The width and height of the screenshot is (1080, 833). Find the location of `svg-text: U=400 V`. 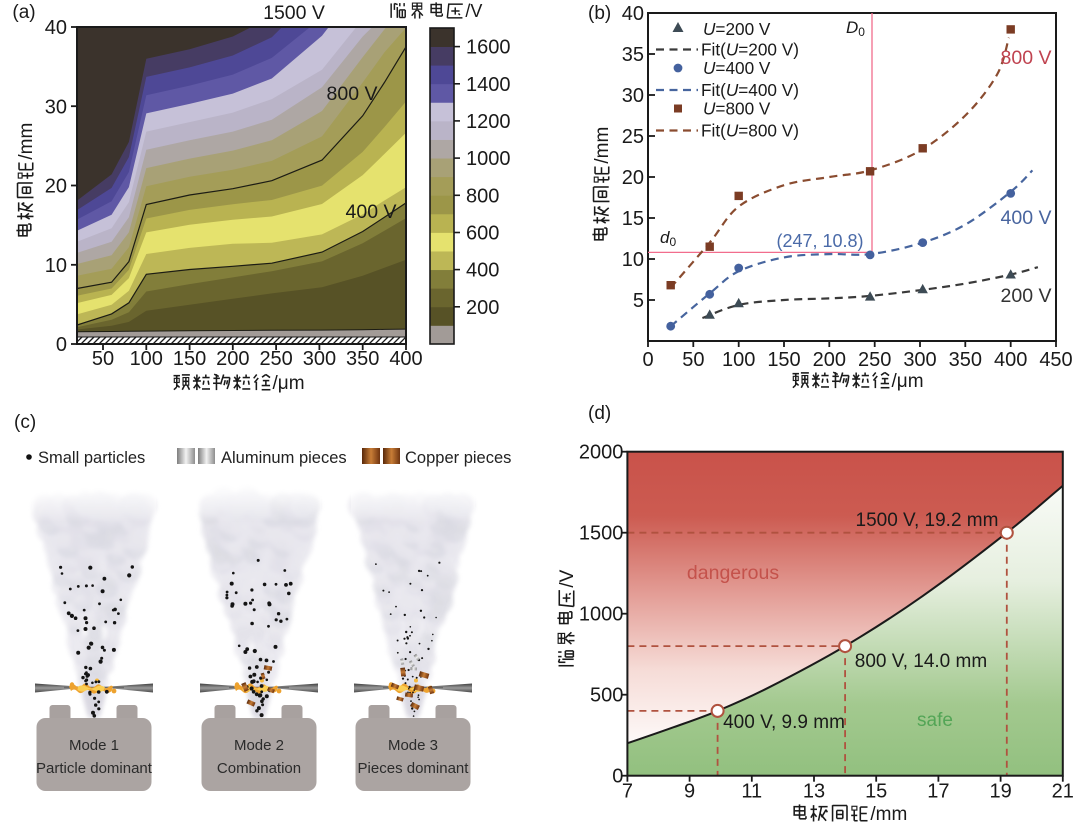

svg-text: U=400 V is located at coordinates (737, 68).